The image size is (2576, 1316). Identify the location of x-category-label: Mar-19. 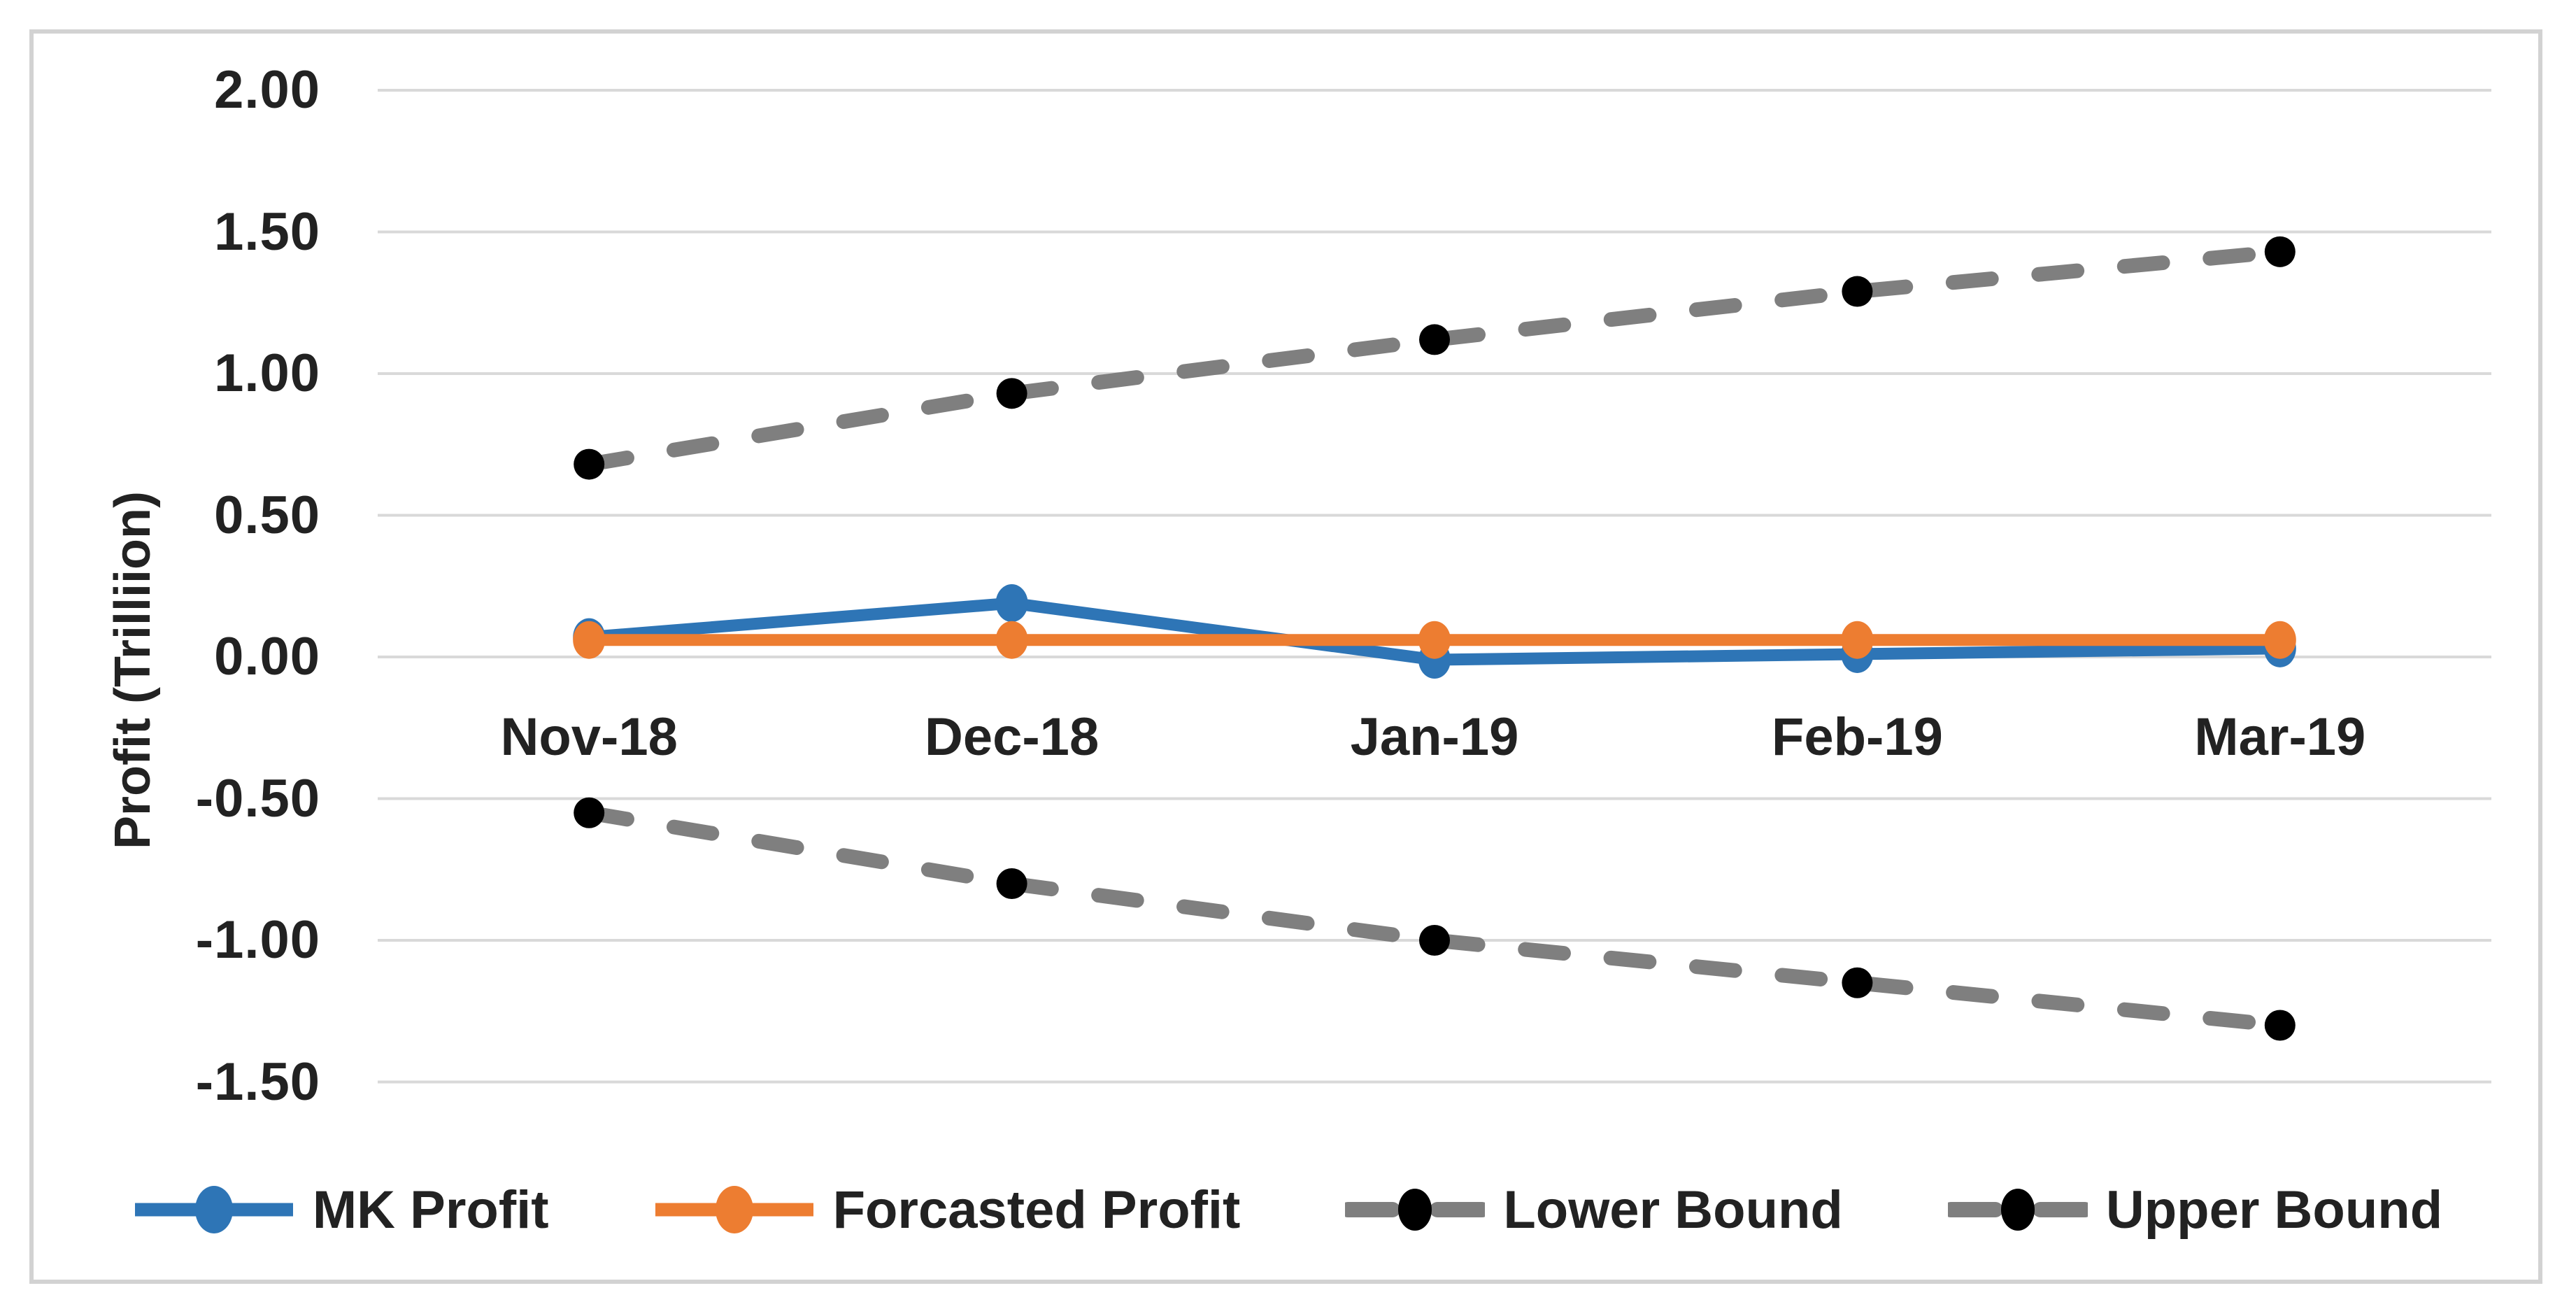
(2280, 737).